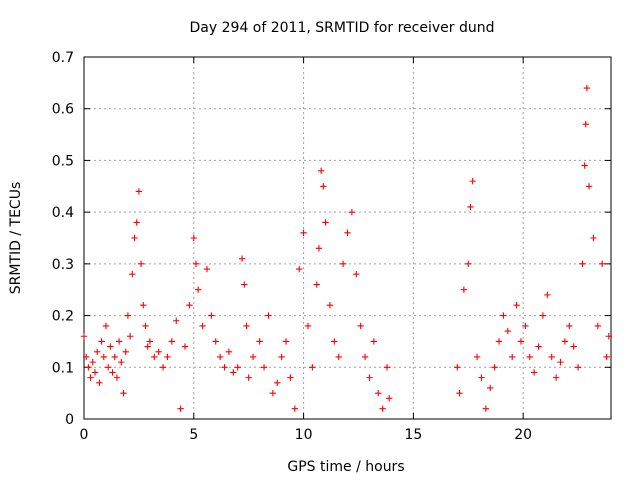 Image resolution: width=640 pixels, height=480 pixels. Describe the element at coordinates (84, 435) in the screenshot. I see `x-tick-label: 0` at that location.